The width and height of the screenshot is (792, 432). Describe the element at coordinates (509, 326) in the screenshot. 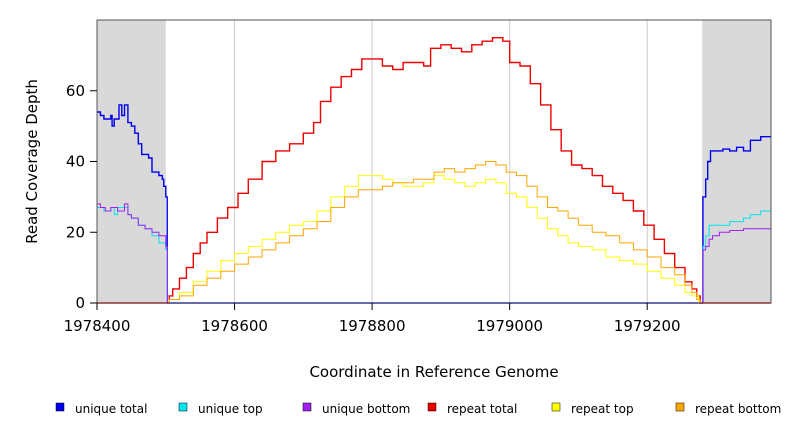

I see `x-tick-label: 1979000` at that location.